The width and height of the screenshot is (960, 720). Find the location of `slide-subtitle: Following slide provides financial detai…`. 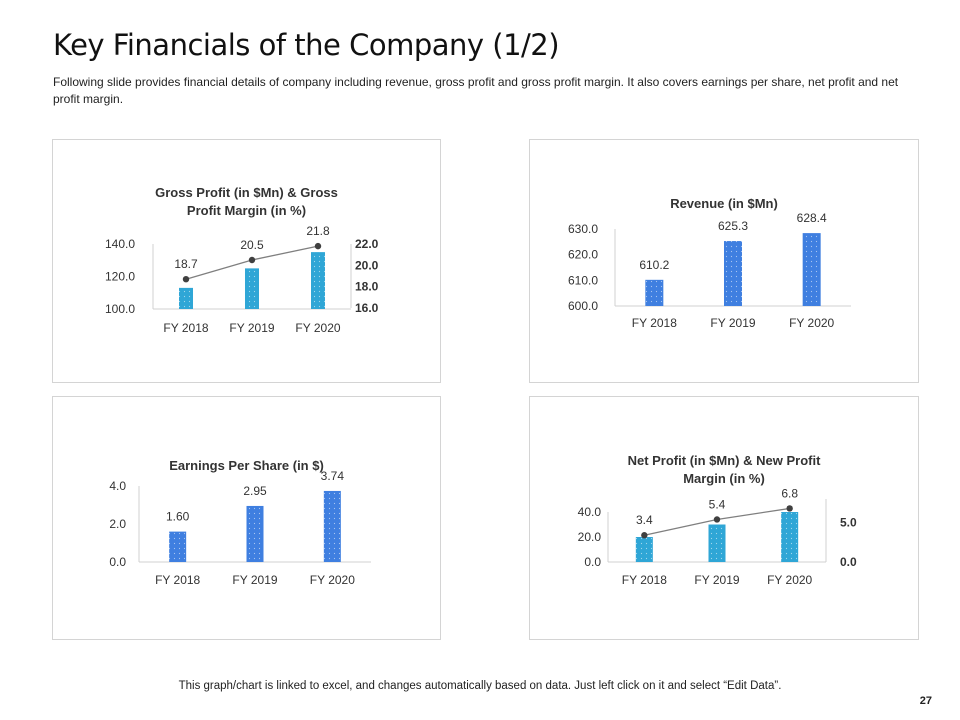

slide-subtitle: Following slide provides financial detai… is located at coordinates (476, 90).